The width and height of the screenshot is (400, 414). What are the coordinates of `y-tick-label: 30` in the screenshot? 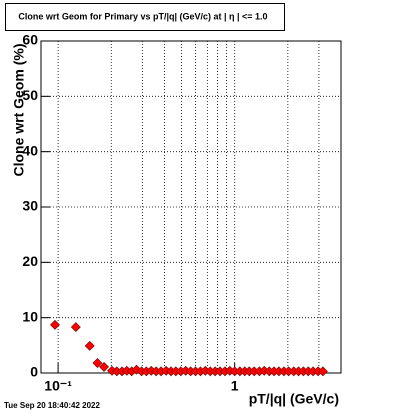 It's located at (30, 206).